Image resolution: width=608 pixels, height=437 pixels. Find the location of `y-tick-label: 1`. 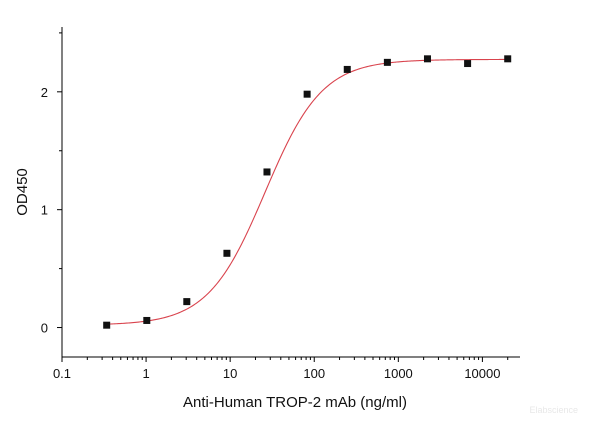

y-tick-label: 1 is located at coordinates (44, 210).